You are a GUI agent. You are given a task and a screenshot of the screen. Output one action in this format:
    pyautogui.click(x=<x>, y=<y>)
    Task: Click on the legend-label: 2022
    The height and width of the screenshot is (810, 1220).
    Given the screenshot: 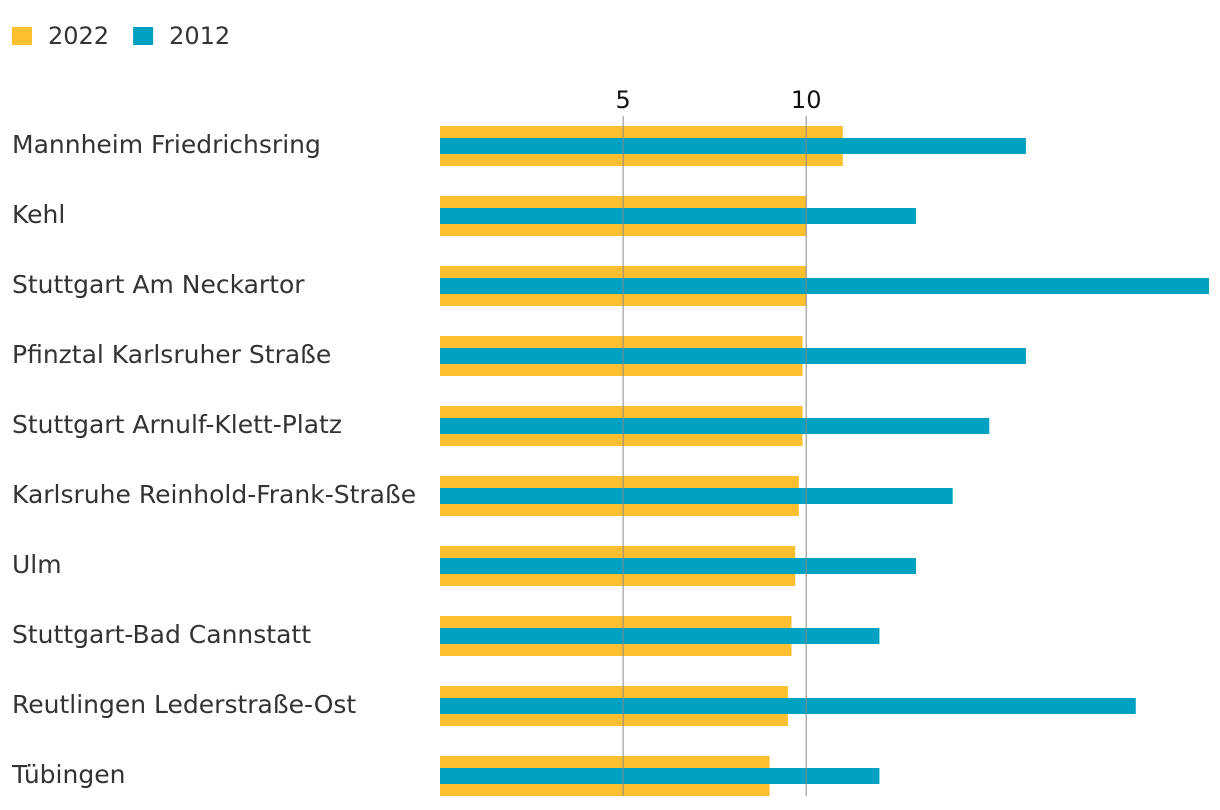 What is the action you would take?
    pyautogui.click(x=78, y=36)
    